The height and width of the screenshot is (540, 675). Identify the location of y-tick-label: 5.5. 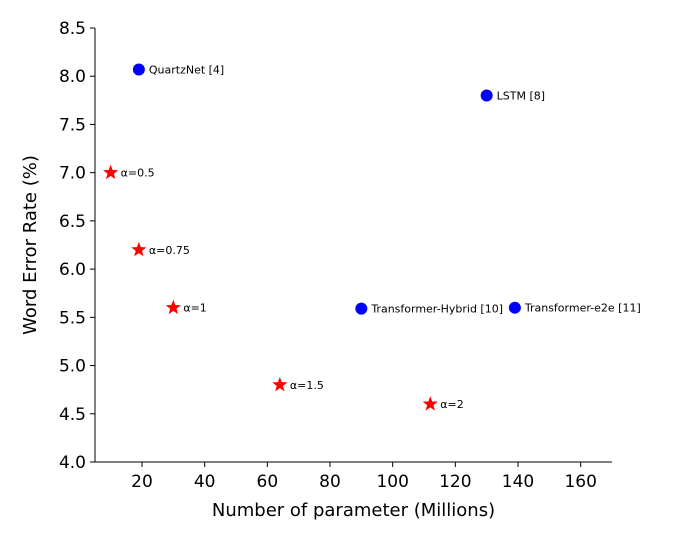
(72, 318).